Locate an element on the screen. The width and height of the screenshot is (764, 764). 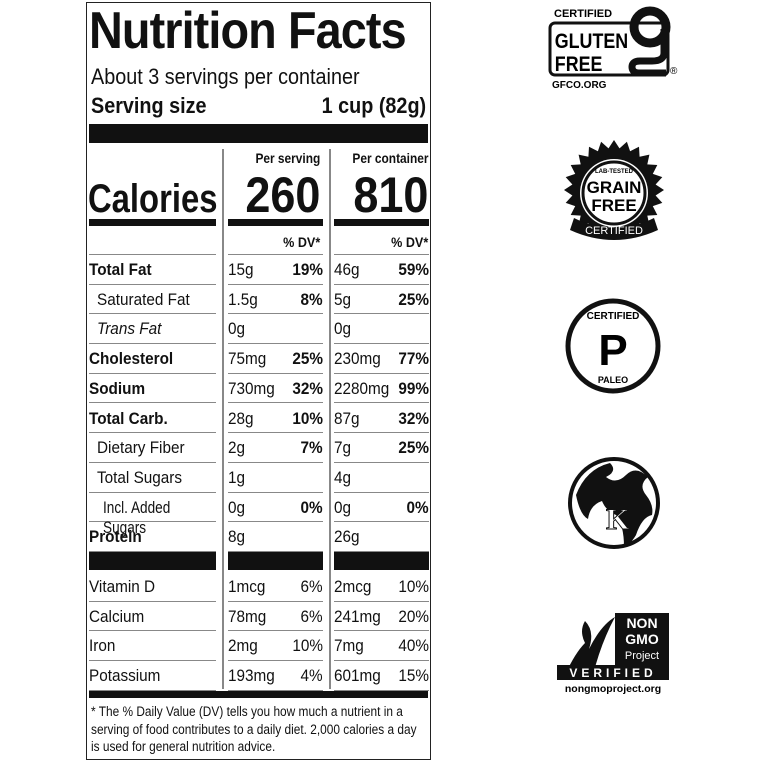
calories-label: Calories is located at coordinates (153, 199).